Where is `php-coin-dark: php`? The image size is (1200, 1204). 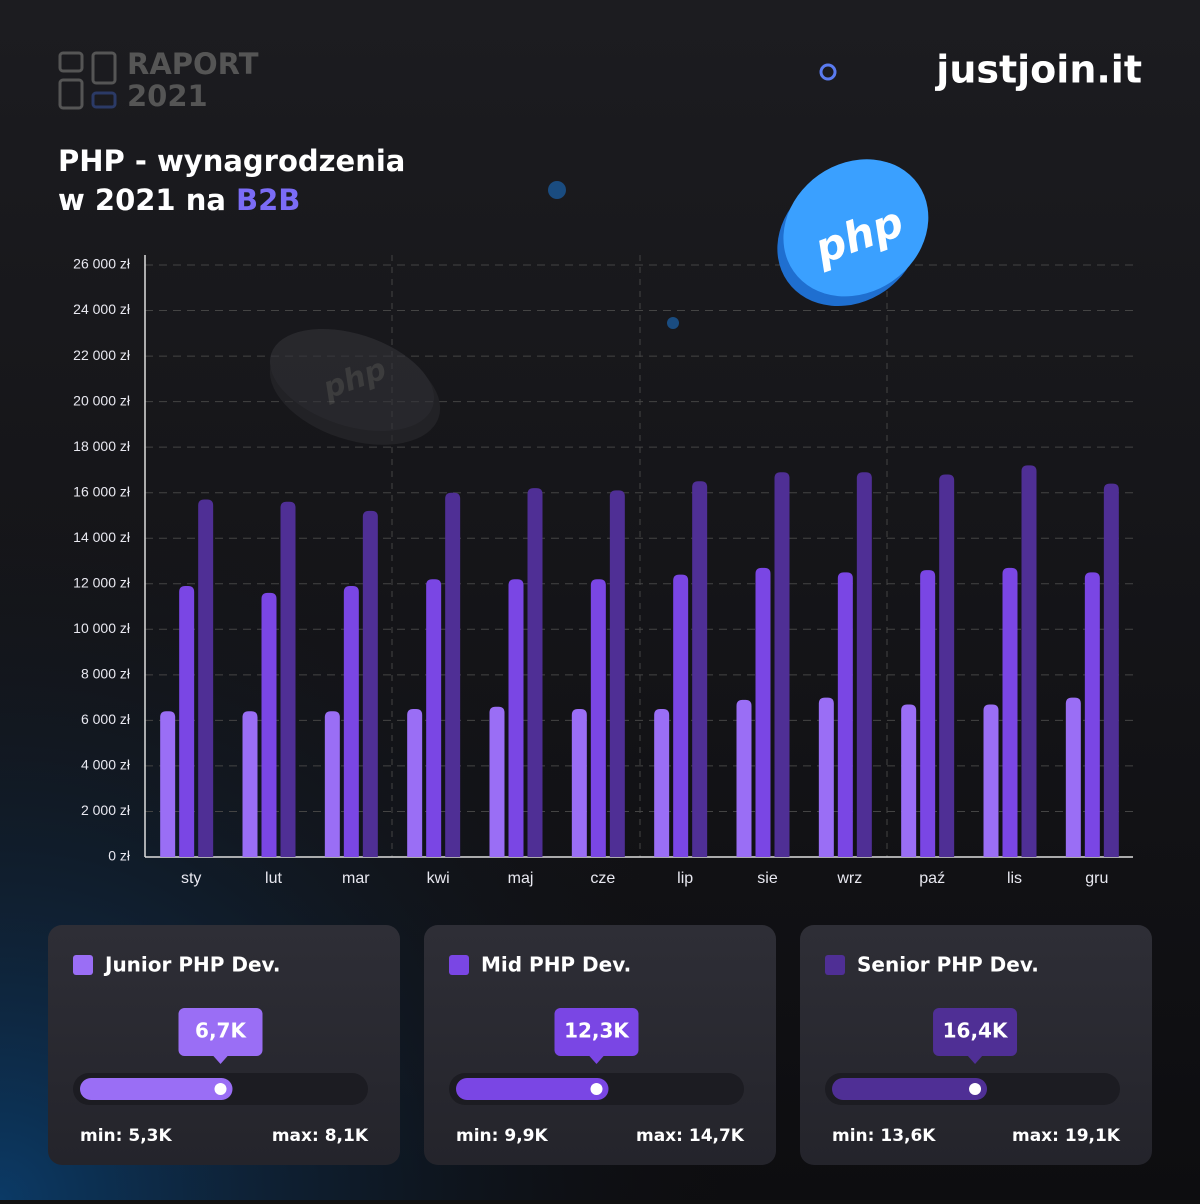 php-coin-dark: php is located at coordinates (355, 386).